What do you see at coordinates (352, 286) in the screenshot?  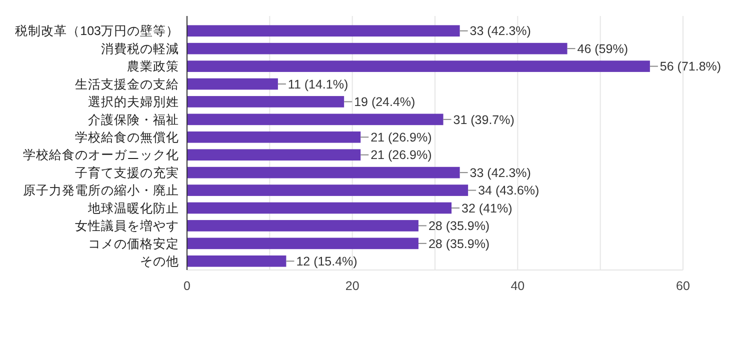 I see `x-tick-label: 20` at bounding box center [352, 286].